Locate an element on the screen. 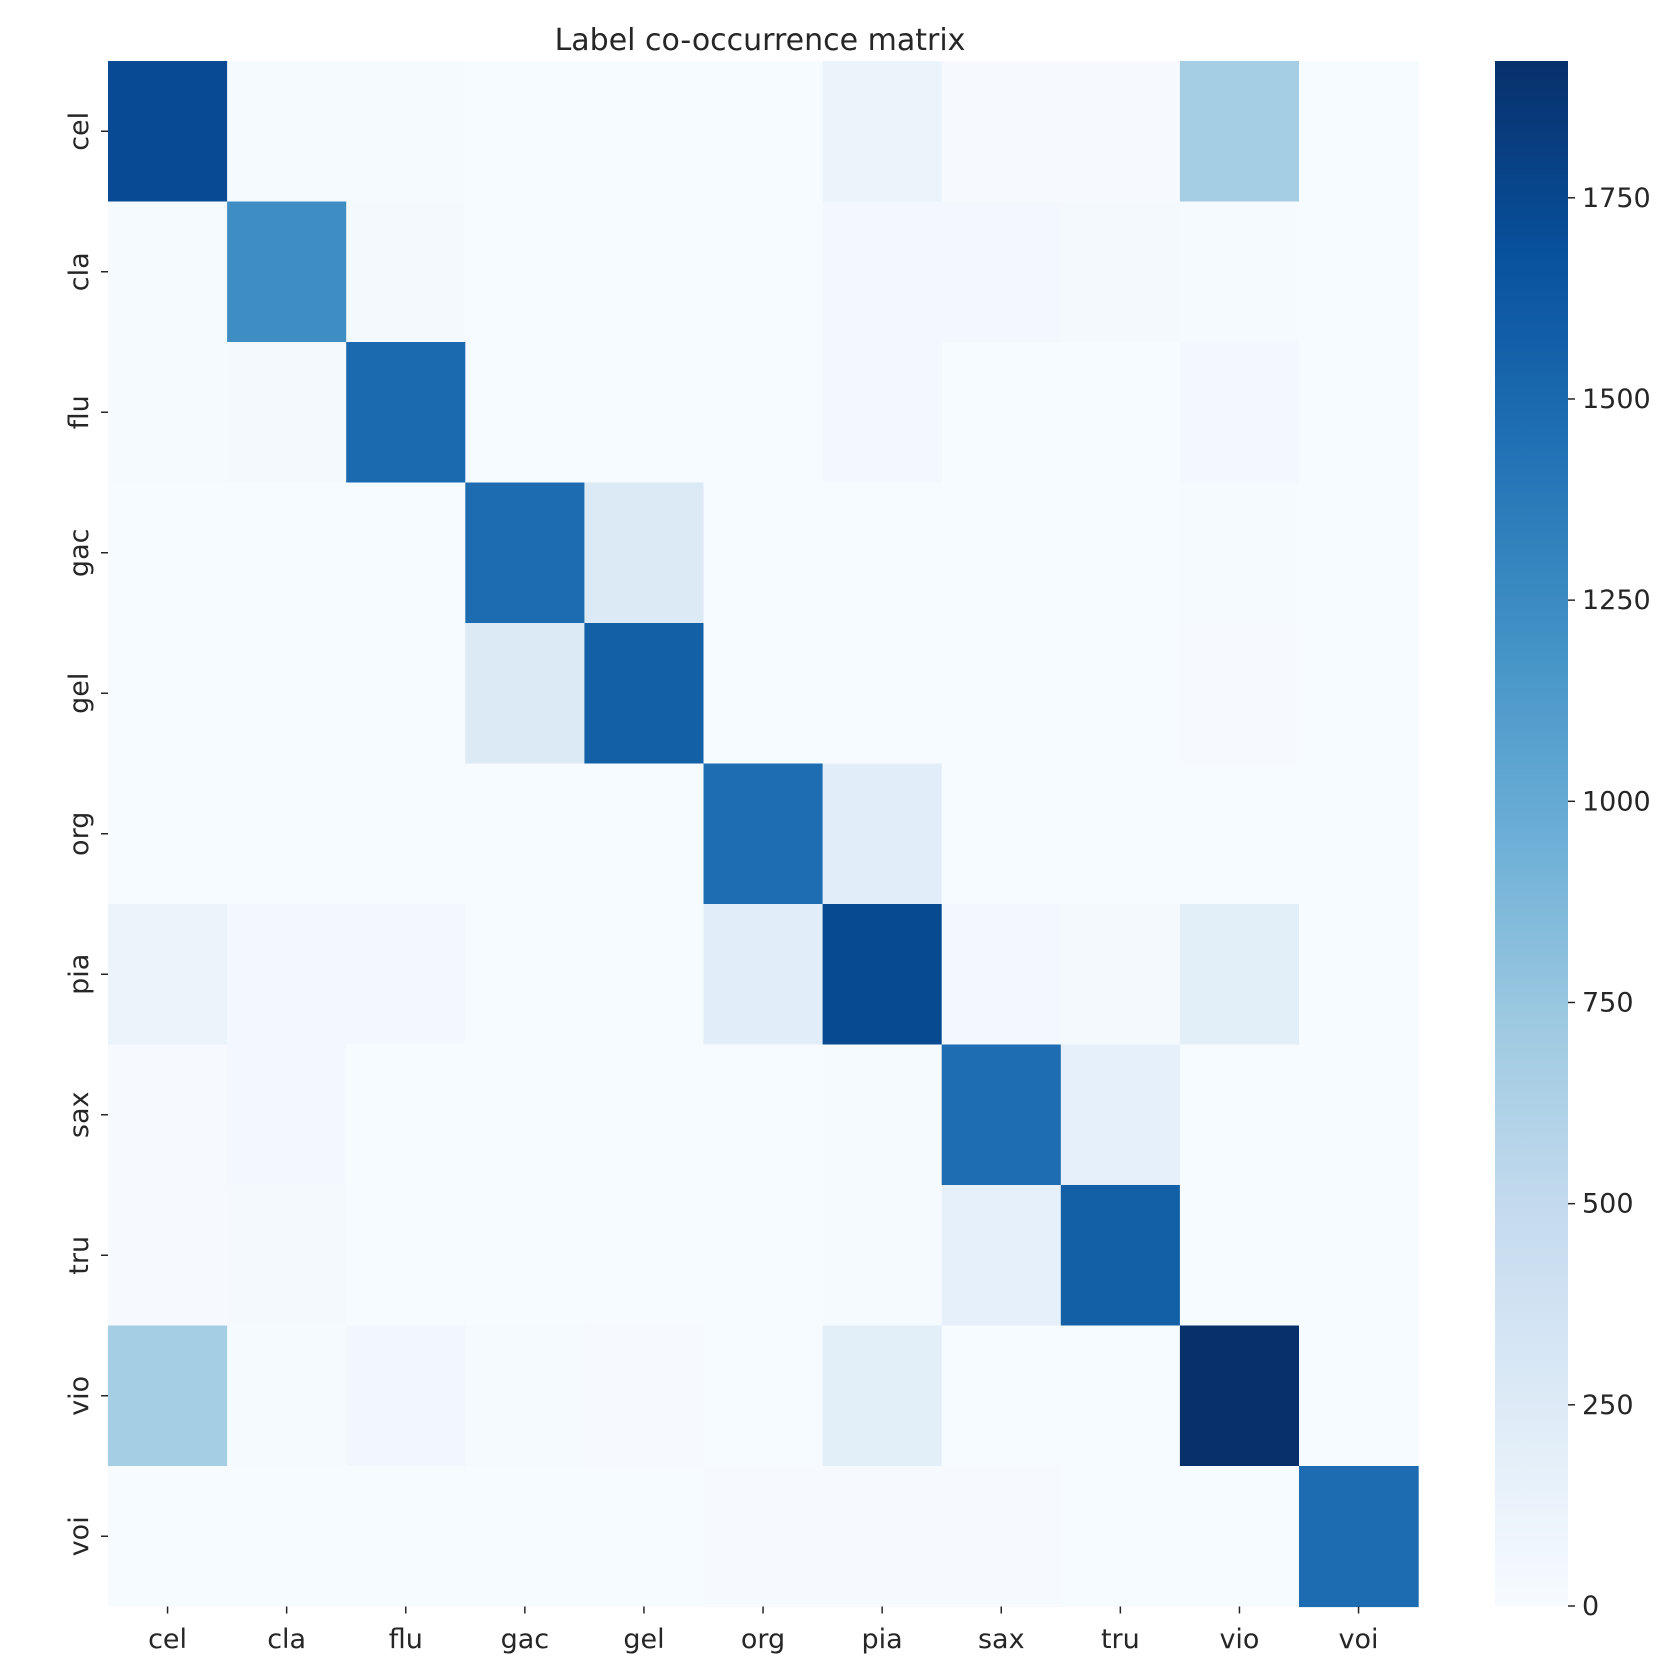  heatmap-cell-gac-vio is located at coordinates (1239, 553).